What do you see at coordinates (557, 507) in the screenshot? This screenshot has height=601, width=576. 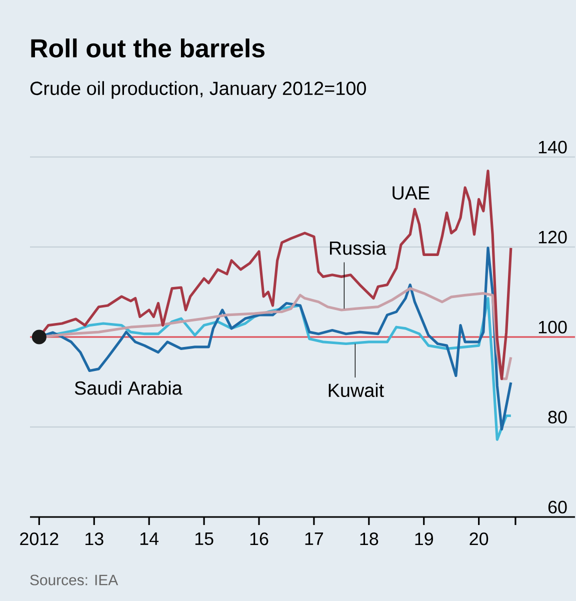 I see `y-tick-label: 60` at bounding box center [557, 507].